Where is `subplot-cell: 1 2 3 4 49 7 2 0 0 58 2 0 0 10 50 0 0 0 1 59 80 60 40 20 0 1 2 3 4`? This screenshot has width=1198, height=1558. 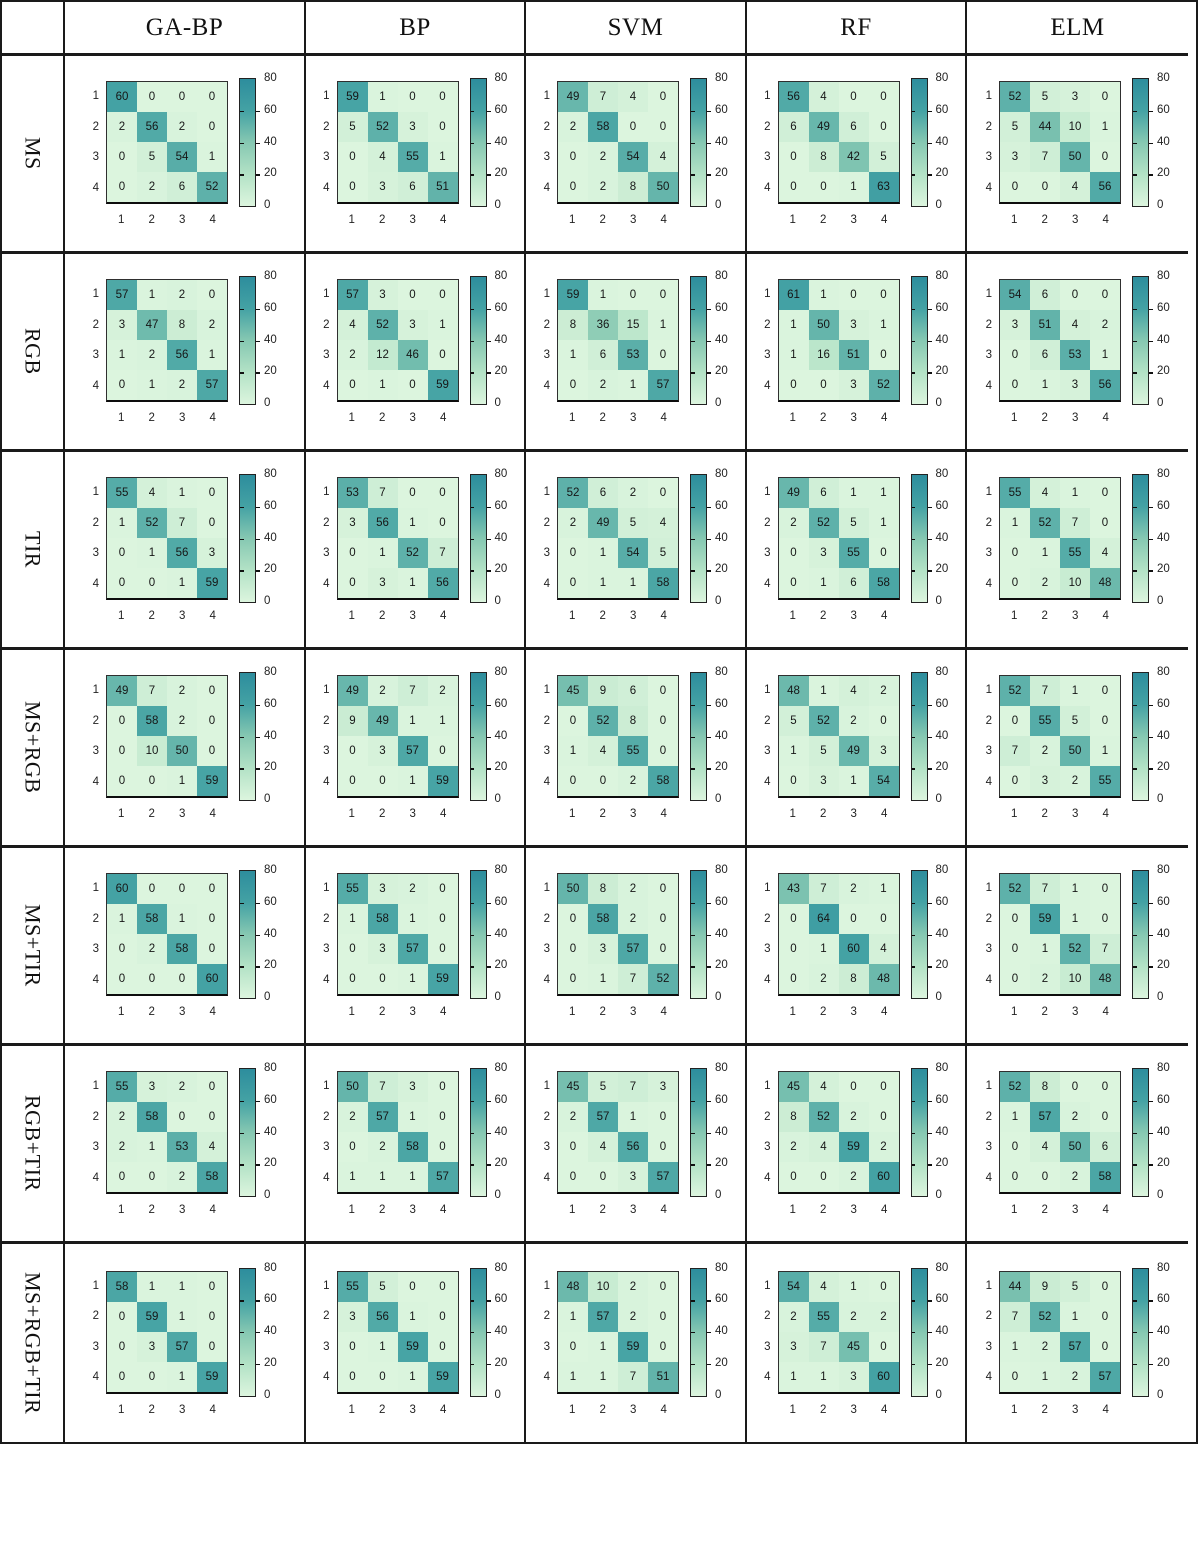 subplot-cell: 1 2 3 4 49 7 2 0 0 58 2 0 0 10 50 0 0 0 1 59 80 60 40 20 0 1 2 3 4 is located at coordinates (185, 749).